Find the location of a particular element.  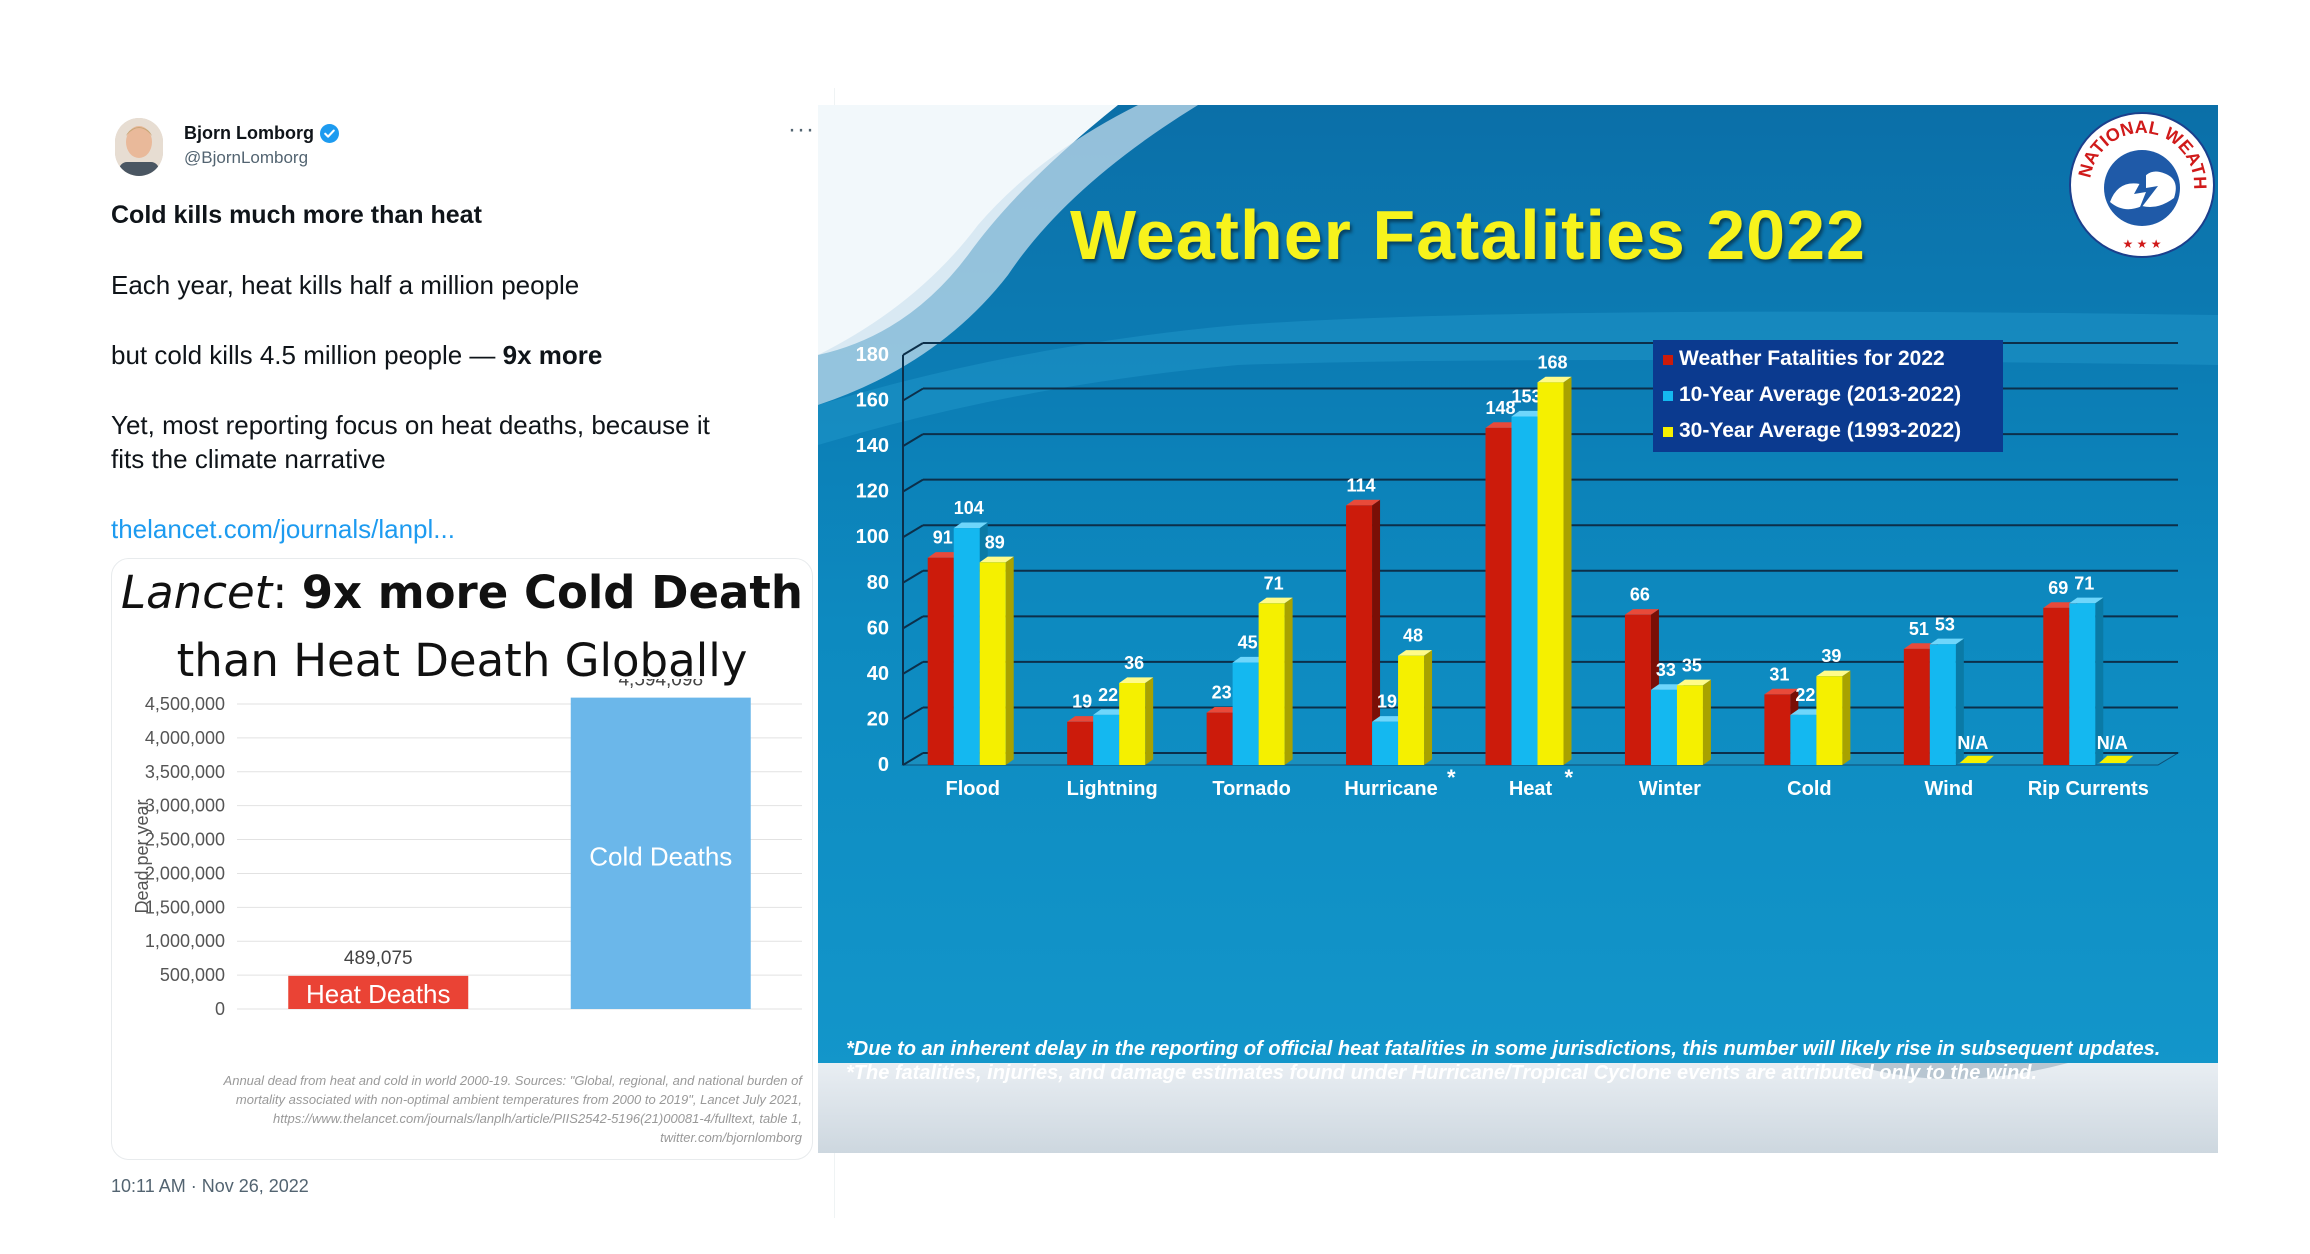

nws-y-tick-label: 160 is located at coordinates (872, 401).